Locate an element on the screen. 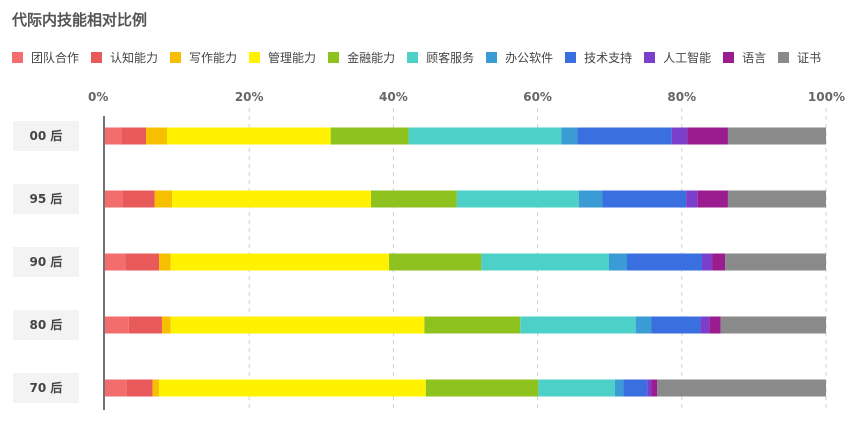 This screenshot has height=428, width=853. category-label: 95 后 is located at coordinates (46, 198).